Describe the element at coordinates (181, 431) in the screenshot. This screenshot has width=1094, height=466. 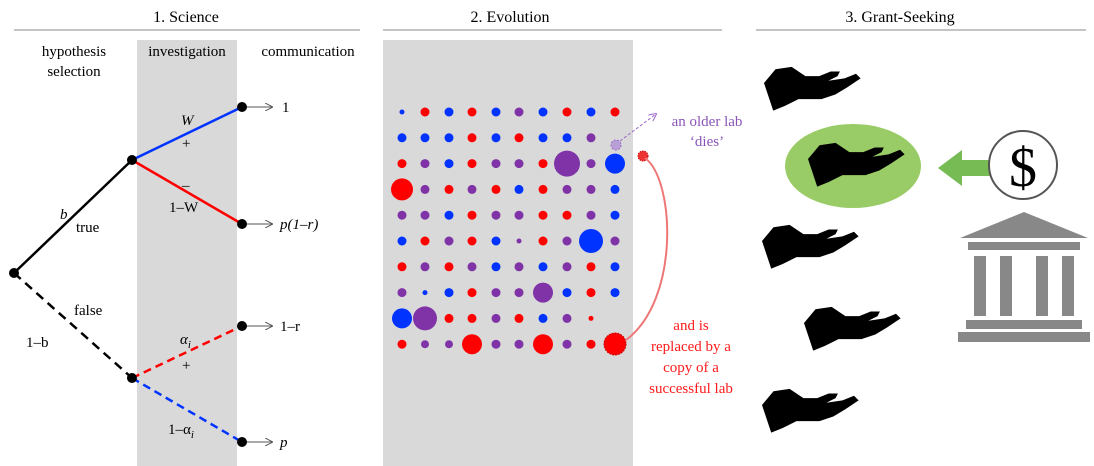
I see `label-1-alpha: 1–αi` at that location.